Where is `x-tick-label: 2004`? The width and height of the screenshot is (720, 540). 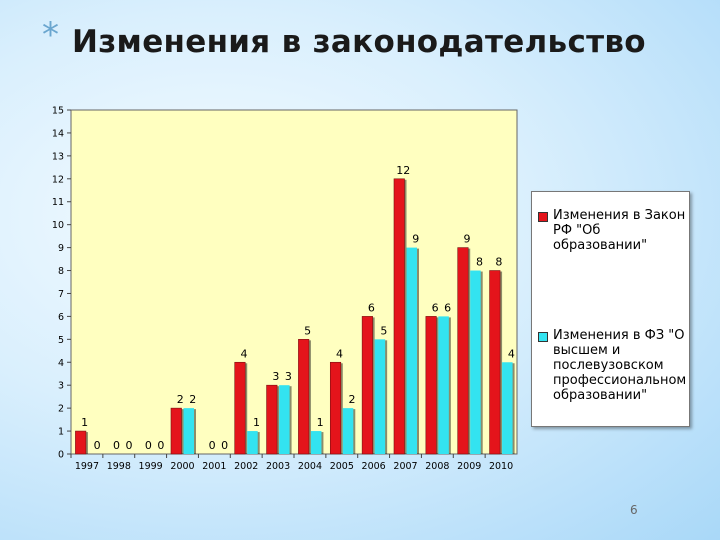
x-tick-label: 2004 is located at coordinates (310, 466).